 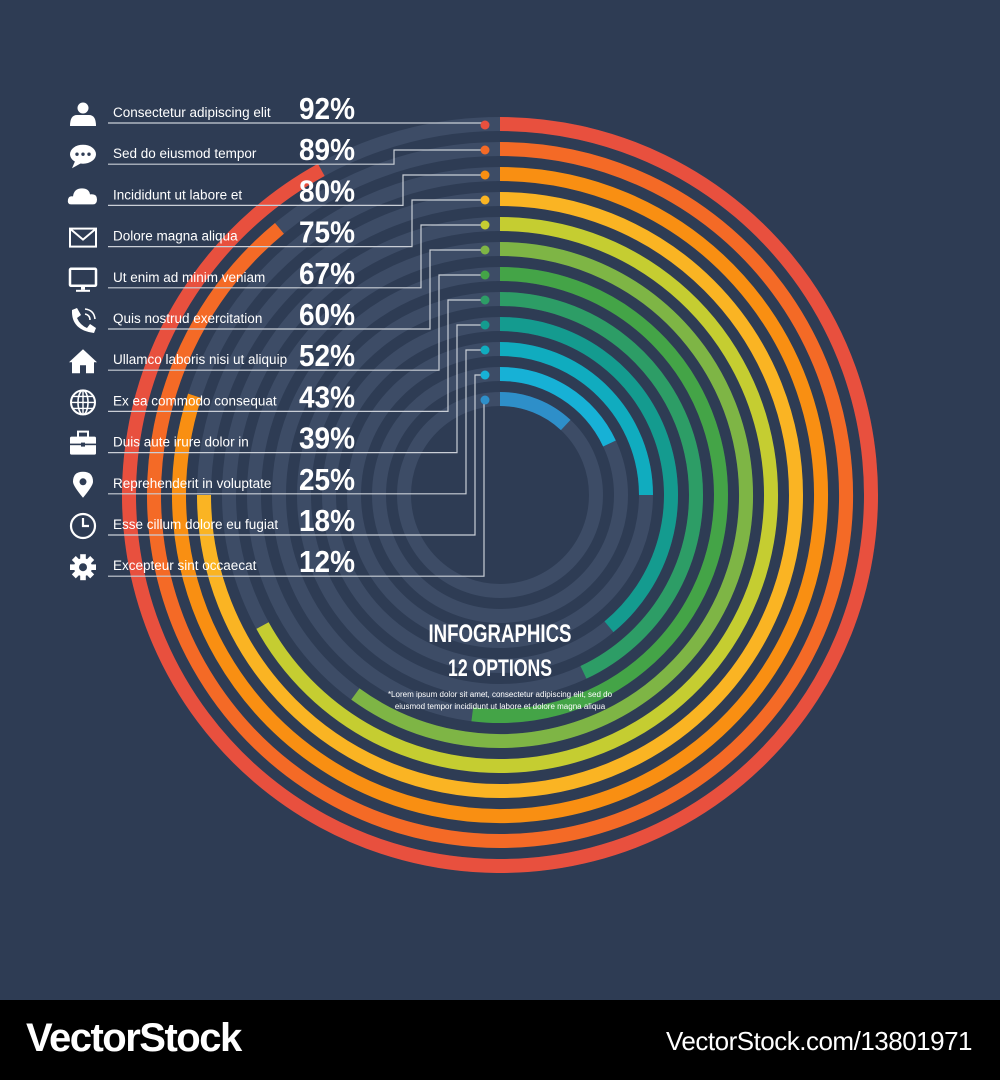 What do you see at coordinates (327, 149) in the screenshot?
I see `value-label: 89%` at bounding box center [327, 149].